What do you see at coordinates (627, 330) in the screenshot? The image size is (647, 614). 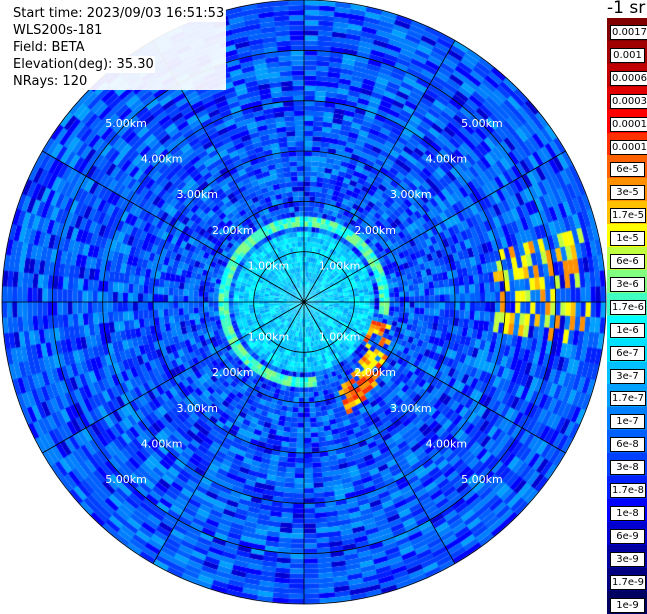 I see `colorbar-tick-label: 1e-6` at bounding box center [627, 330].